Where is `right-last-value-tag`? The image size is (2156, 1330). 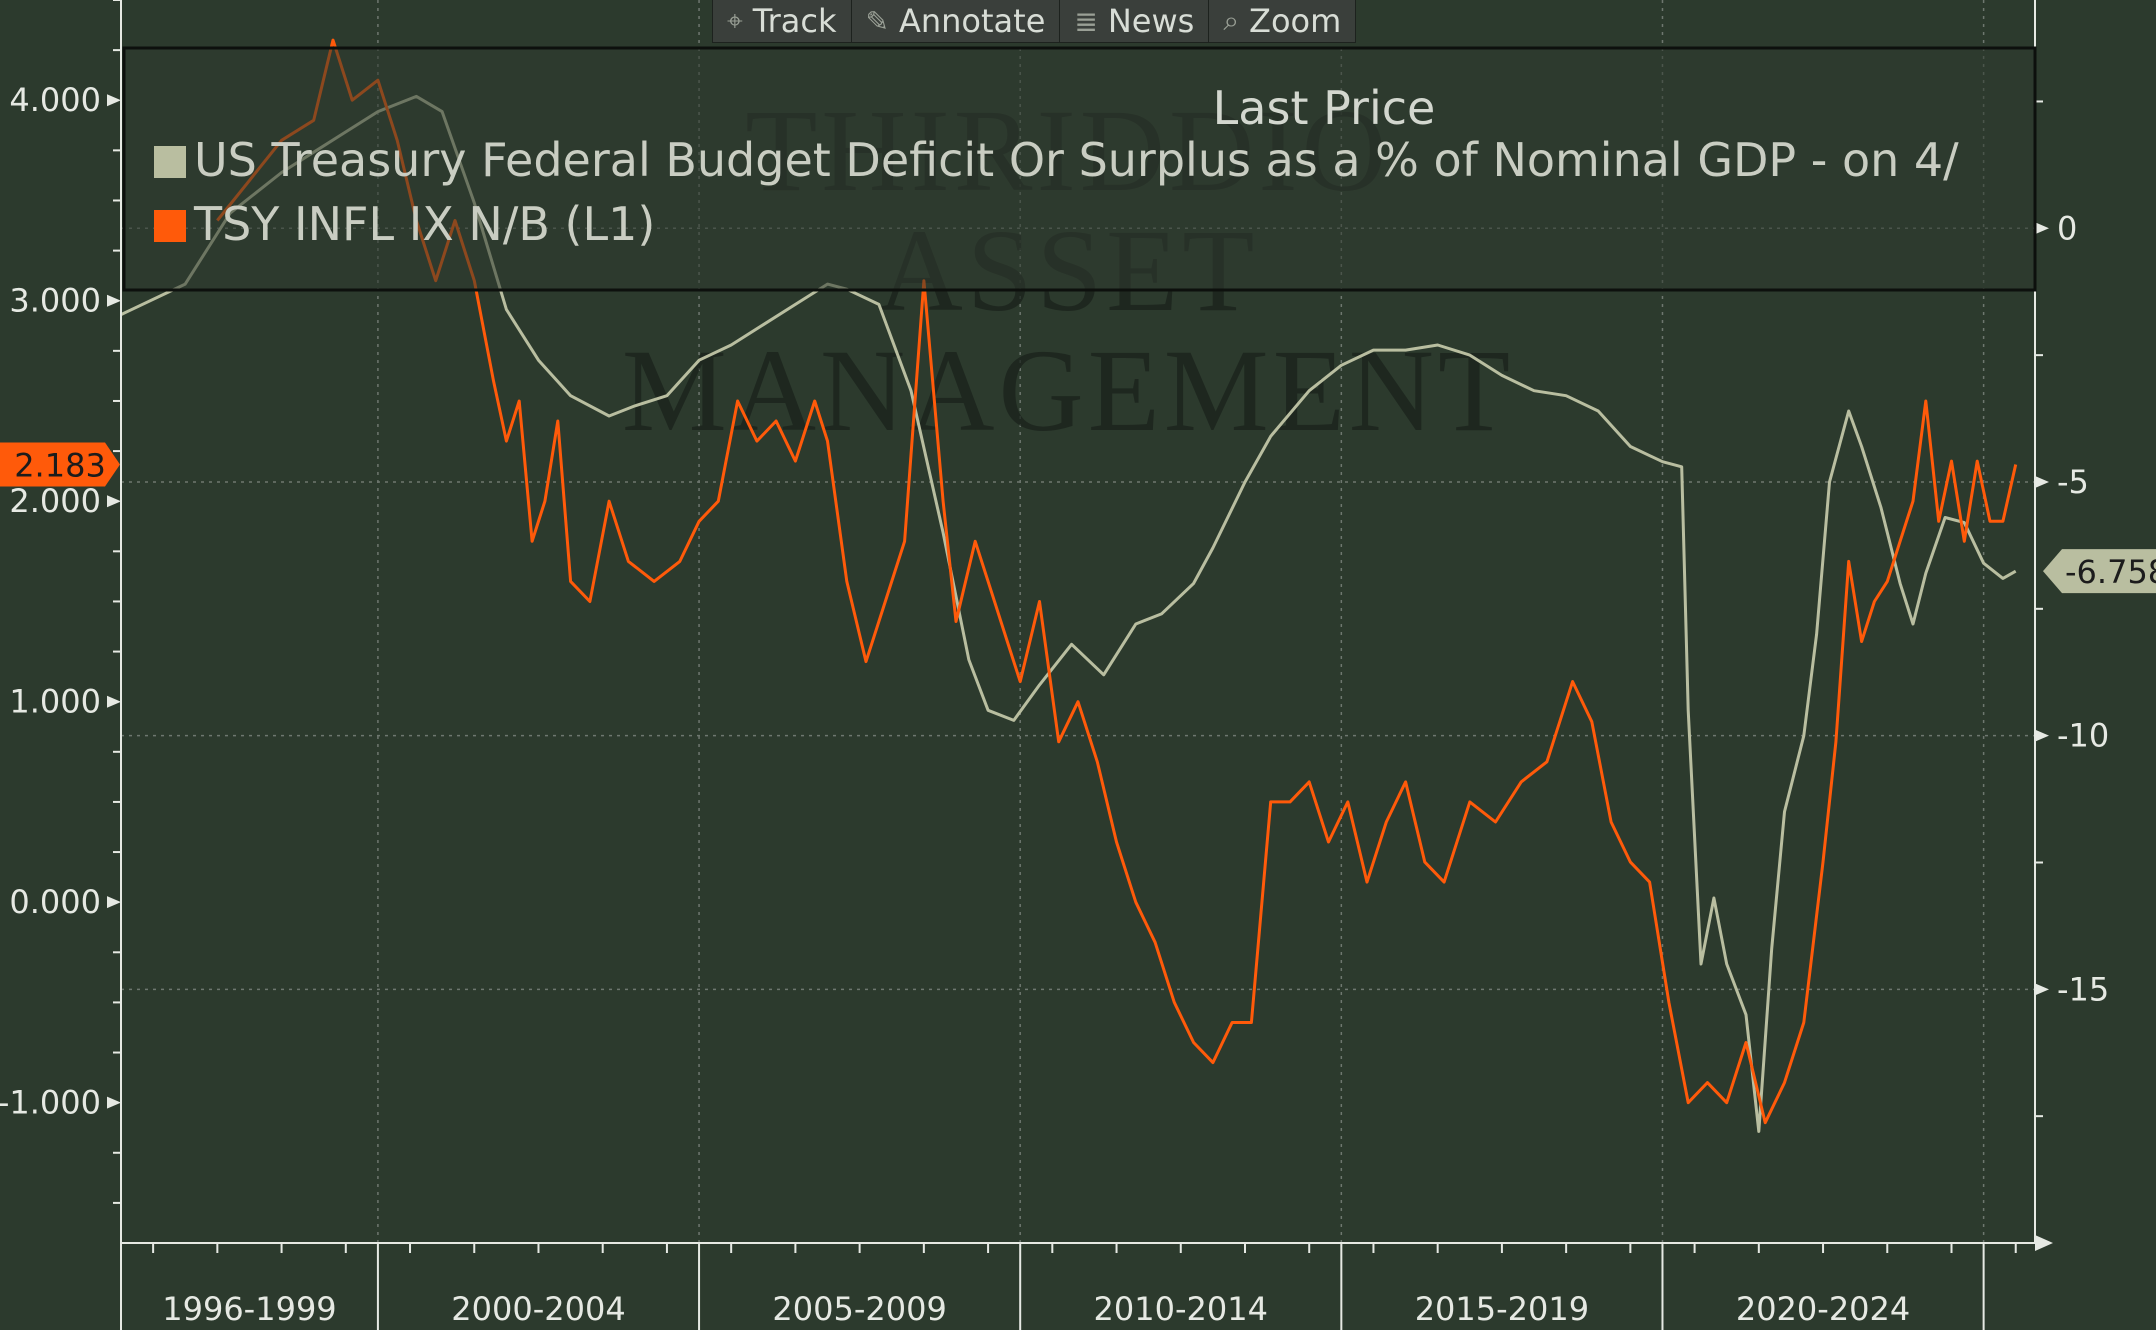 right-last-value-tag is located at coordinates (2099, 571).